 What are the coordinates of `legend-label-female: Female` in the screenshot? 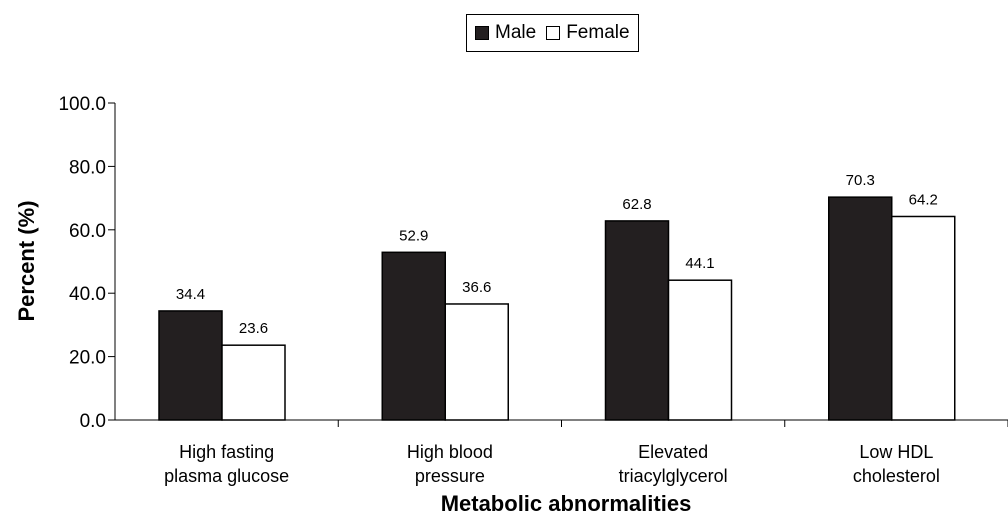 It's located at (598, 32).